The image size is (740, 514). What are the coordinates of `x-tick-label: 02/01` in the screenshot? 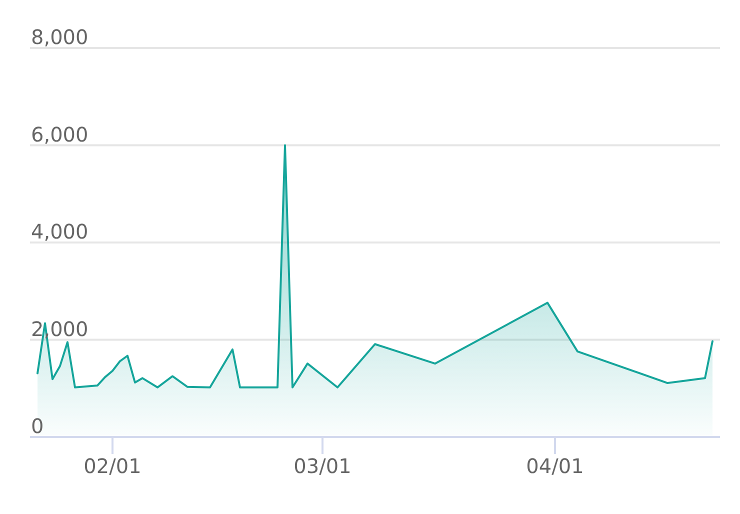 It's located at (113, 466).